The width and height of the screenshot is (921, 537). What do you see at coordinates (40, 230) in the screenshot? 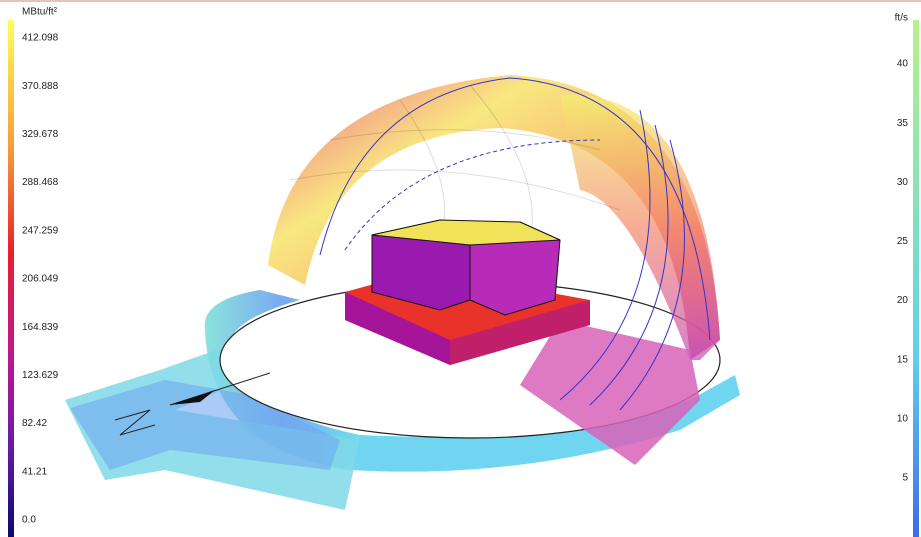
I see `left-legend-label: 247.259` at bounding box center [40, 230].